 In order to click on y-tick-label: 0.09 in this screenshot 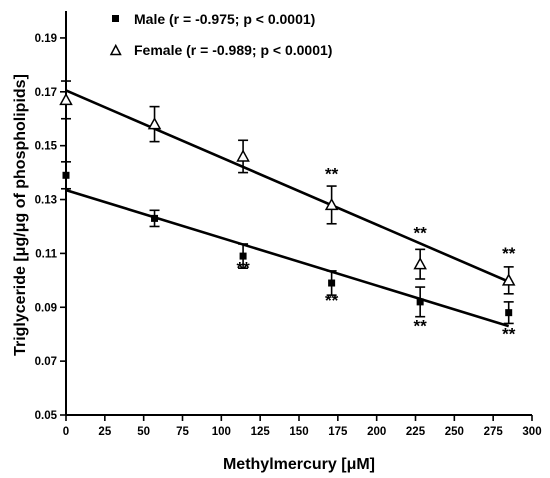, I will do `click(46, 308)`.